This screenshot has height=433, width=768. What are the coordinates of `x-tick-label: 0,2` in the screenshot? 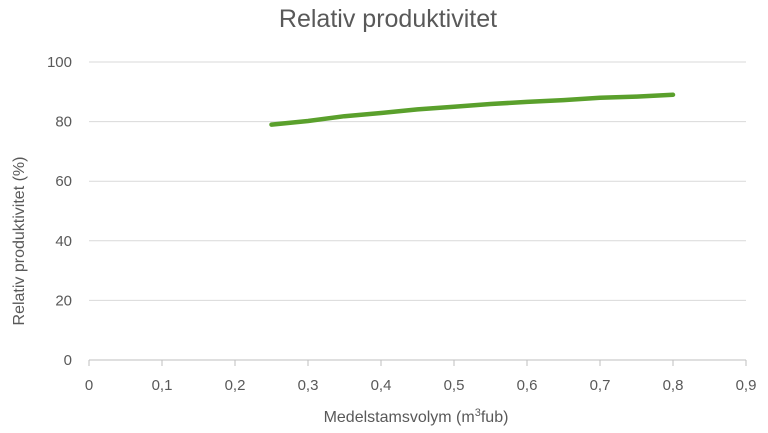 It's located at (235, 385).